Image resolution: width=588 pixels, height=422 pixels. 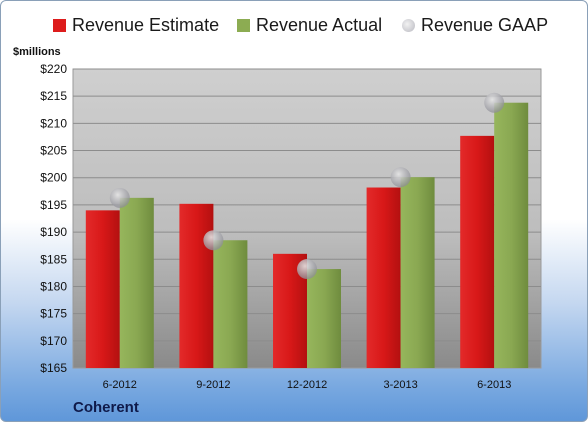 I want to click on legend-item-estimate: Revenue Estimate, so click(x=136, y=25).